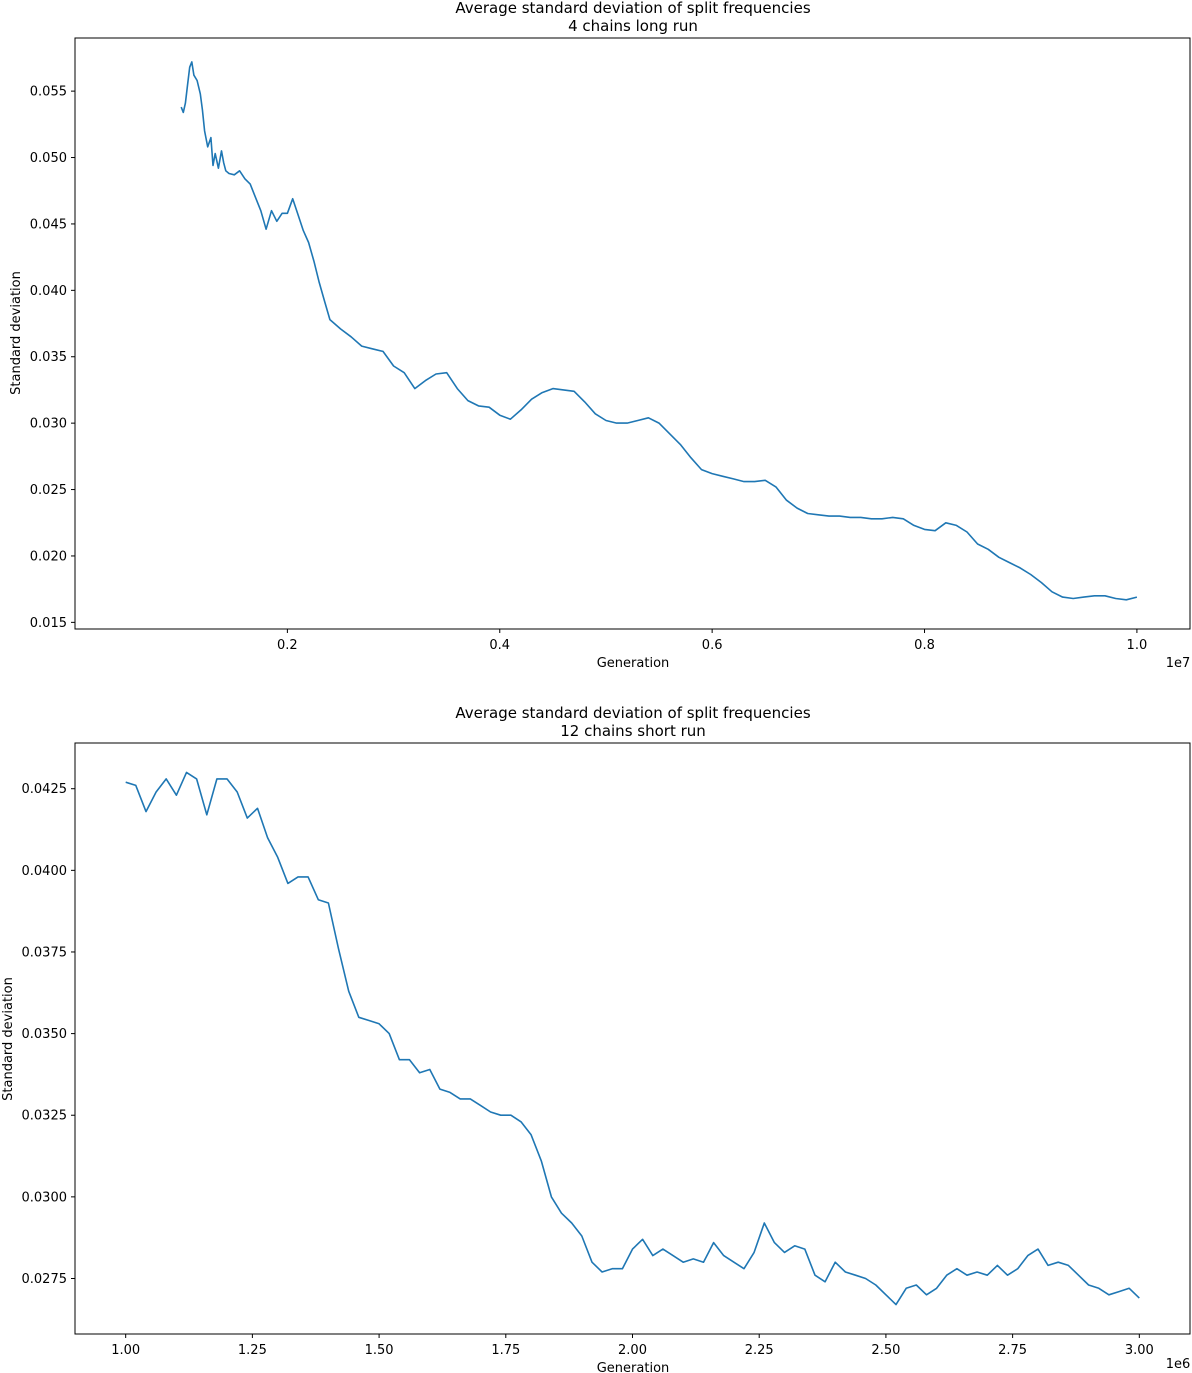 The height and width of the screenshot is (1373, 1192). Describe the element at coordinates (45, 789) in the screenshot. I see `y-tick-label: 0.0425` at that location.